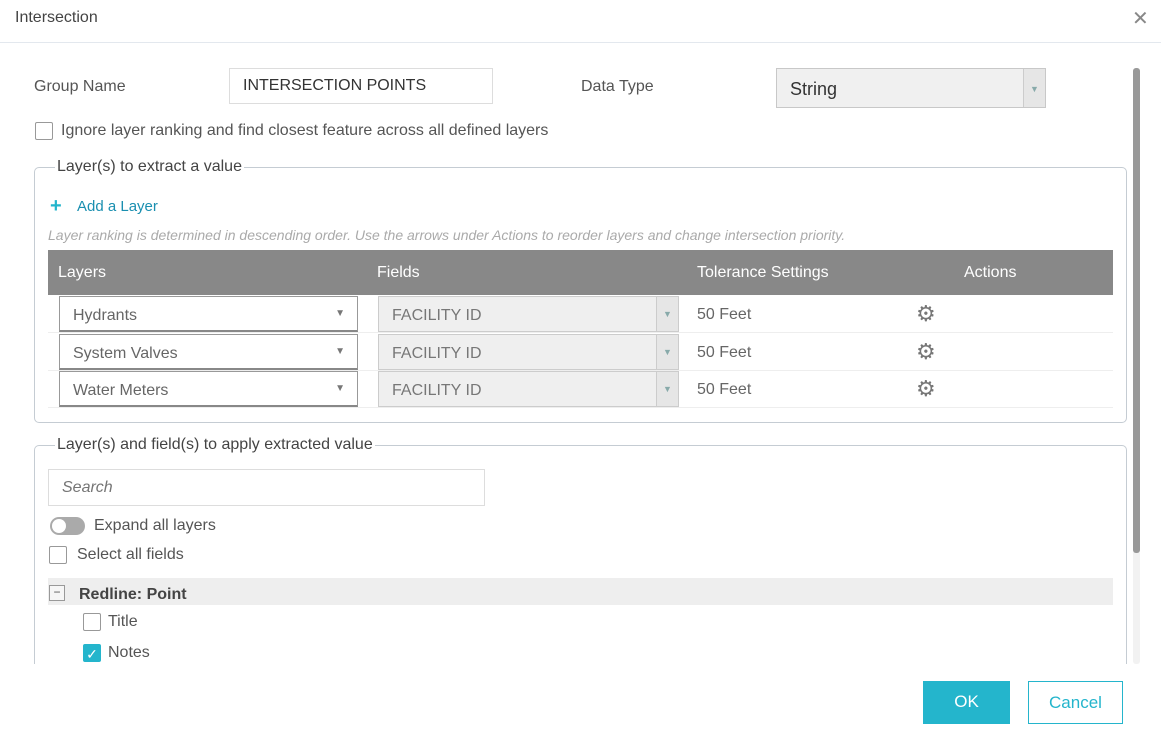 The image size is (1161, 737). I want to click on add-layer-link: Add a Layer, so click(117, 206).